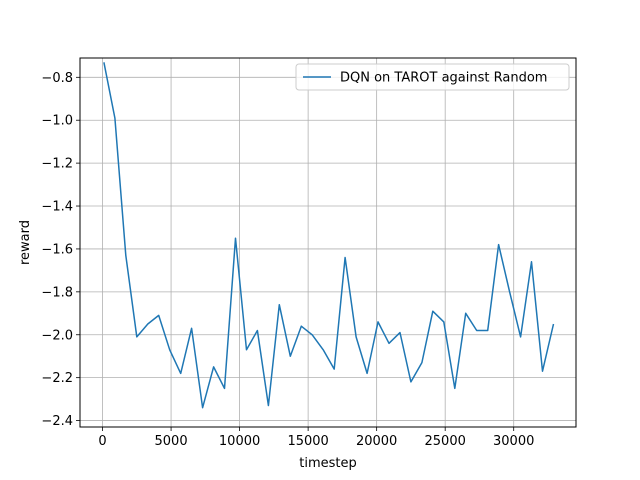 The height and width of the screenshot is (480, 640). Describe the element at coordinates (57, 378) in the screenshot. I see `y-tick-label: −2.2` at that location.